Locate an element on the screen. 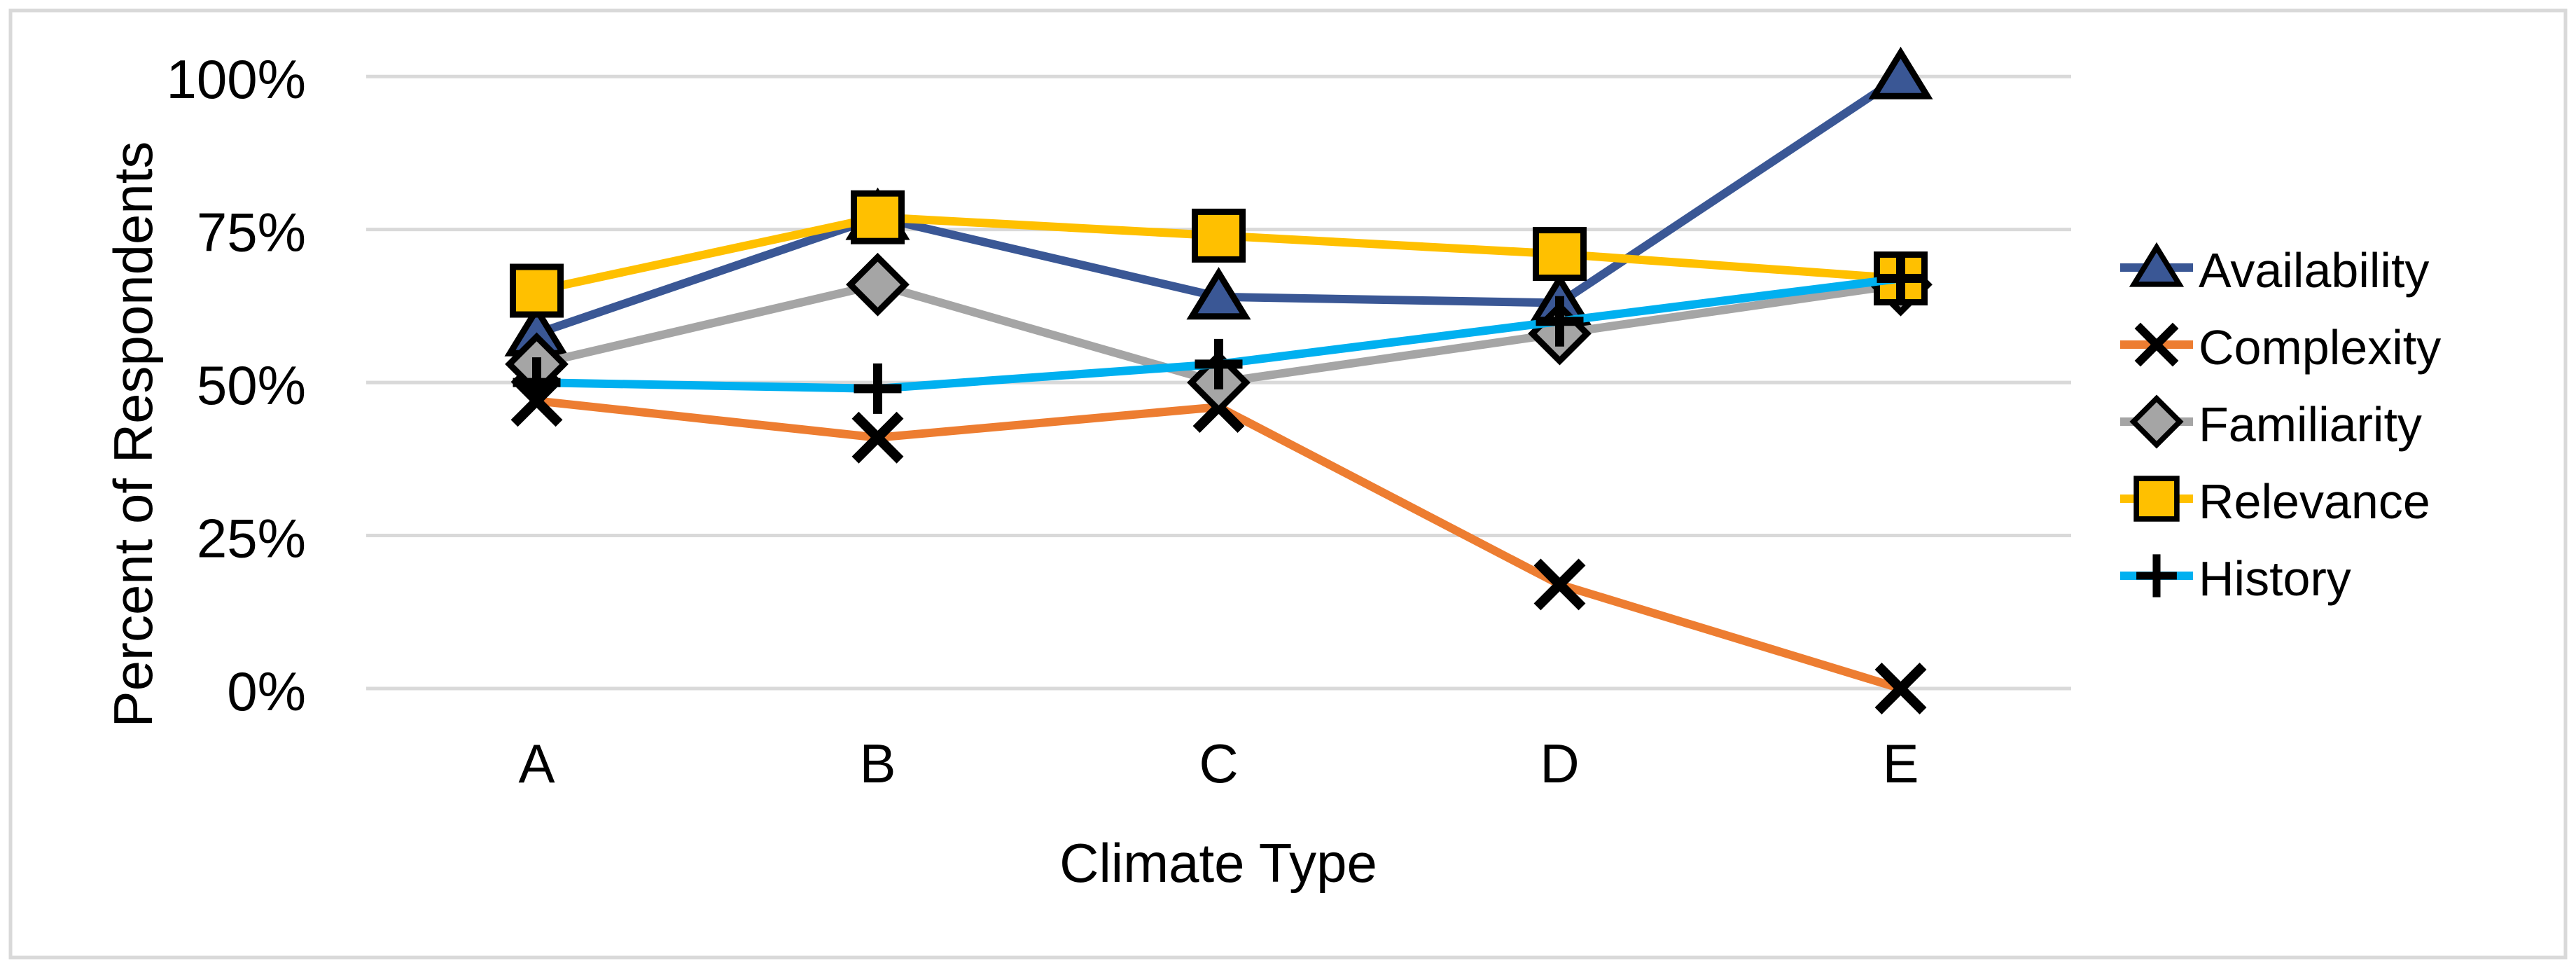 The width and height of the screenshot is (2576, 968). legend-label: Complexity is located at coordinates (2320, 347).